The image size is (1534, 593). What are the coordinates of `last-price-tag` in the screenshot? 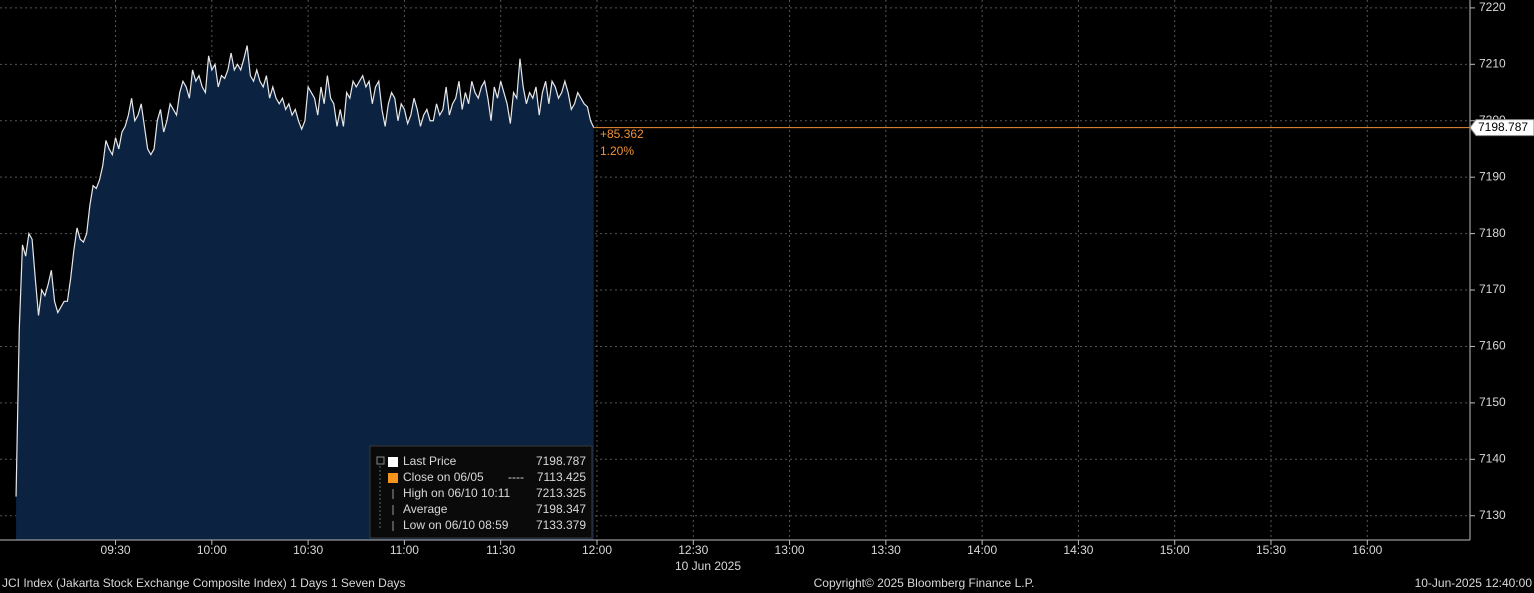 It's located at (1501, 128).